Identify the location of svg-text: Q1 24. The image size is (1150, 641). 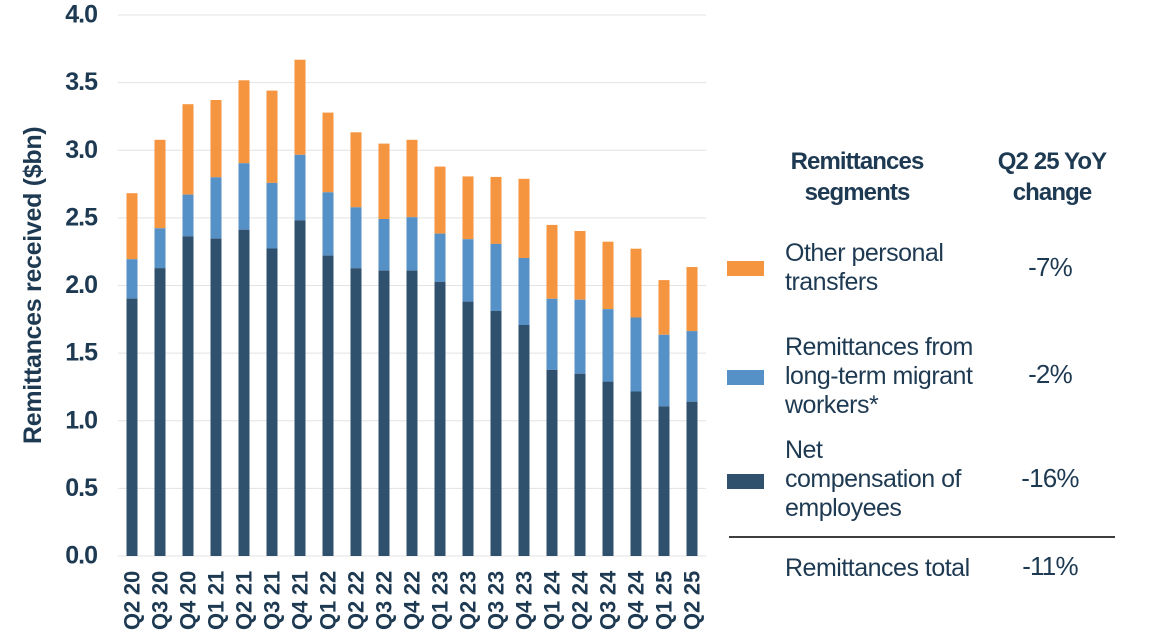
(552, 600).